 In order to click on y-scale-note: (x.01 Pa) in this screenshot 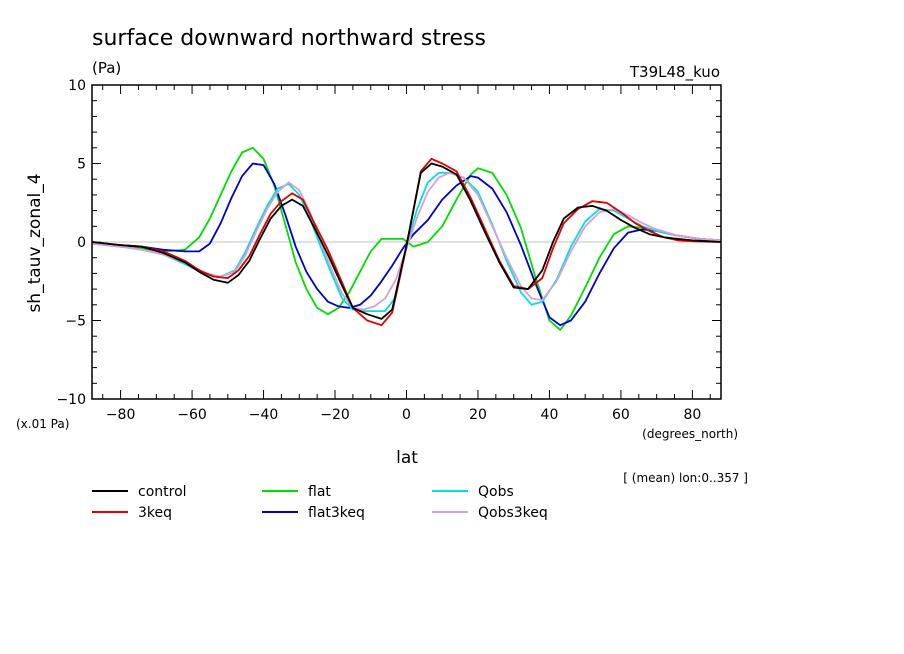, I will do `click(42, 424)`.